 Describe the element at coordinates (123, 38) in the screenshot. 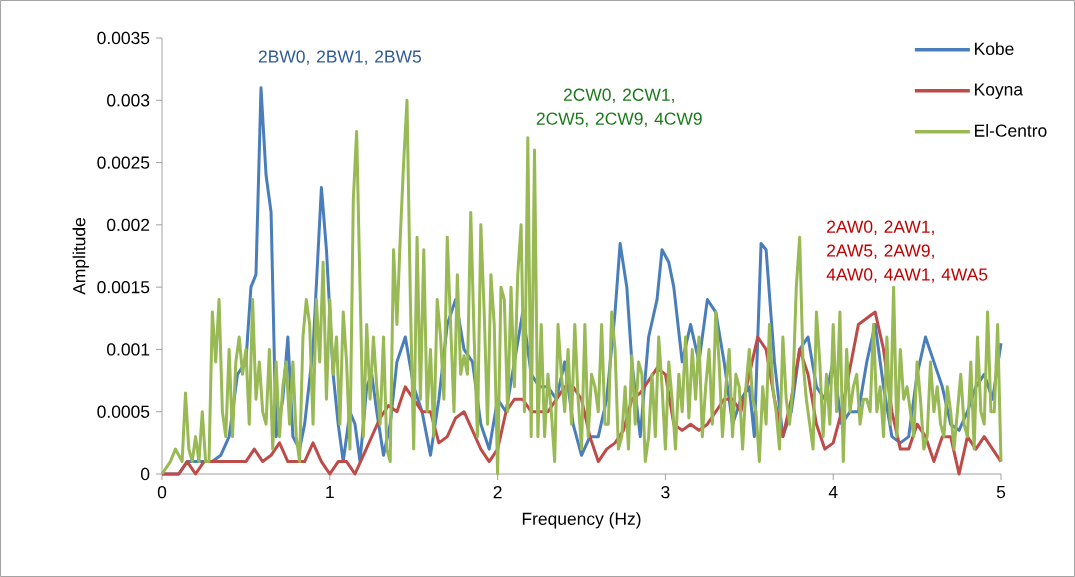

I see `y-tick-label: 0.0035` at that location.